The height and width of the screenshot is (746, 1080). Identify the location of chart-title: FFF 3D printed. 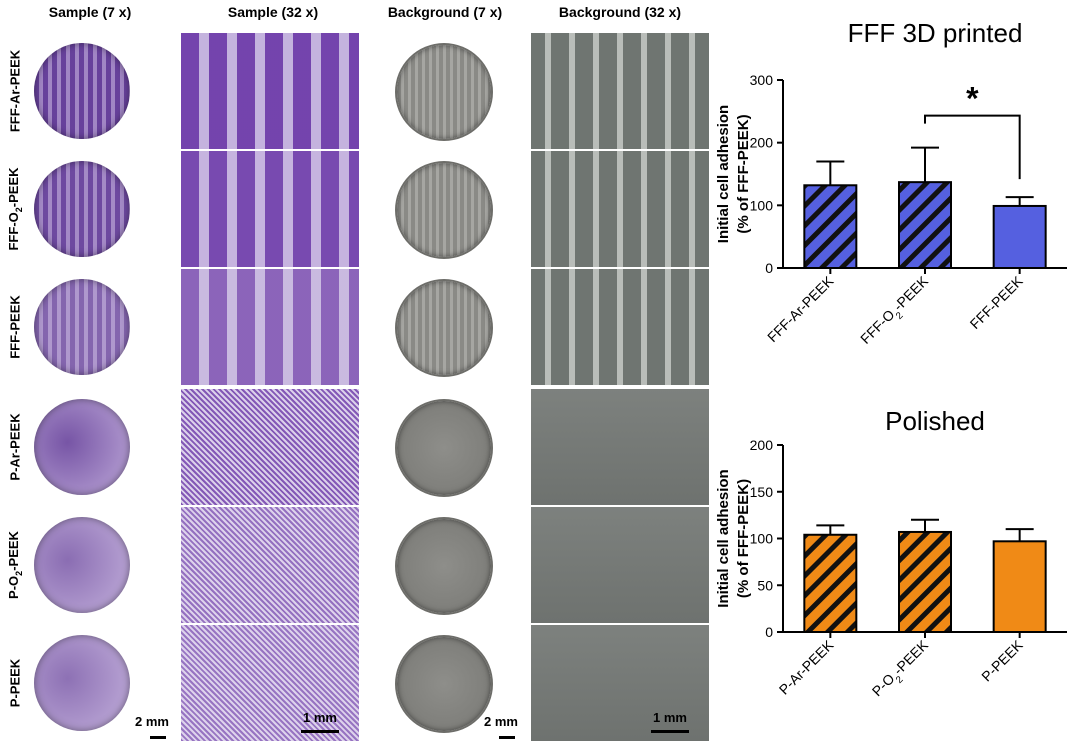
(935, 33).